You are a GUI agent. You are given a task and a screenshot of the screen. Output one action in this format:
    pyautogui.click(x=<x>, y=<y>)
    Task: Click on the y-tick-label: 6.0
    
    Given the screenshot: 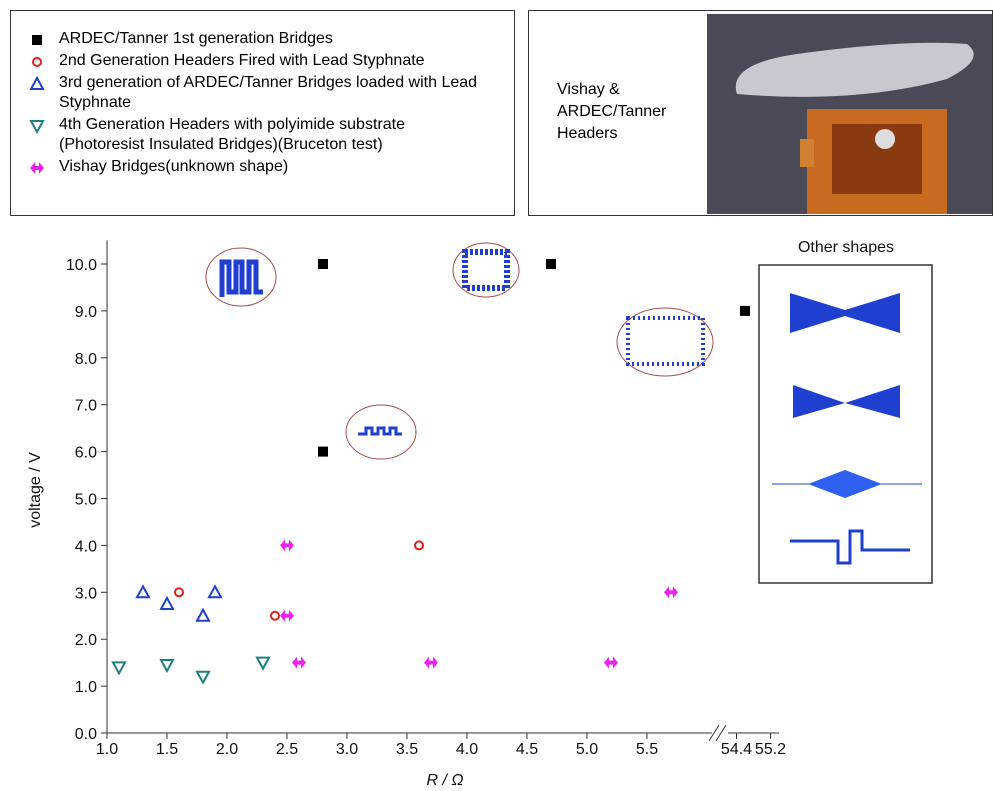 What is the action you would take?
    pyautogui.click(x=86, y=453)
    